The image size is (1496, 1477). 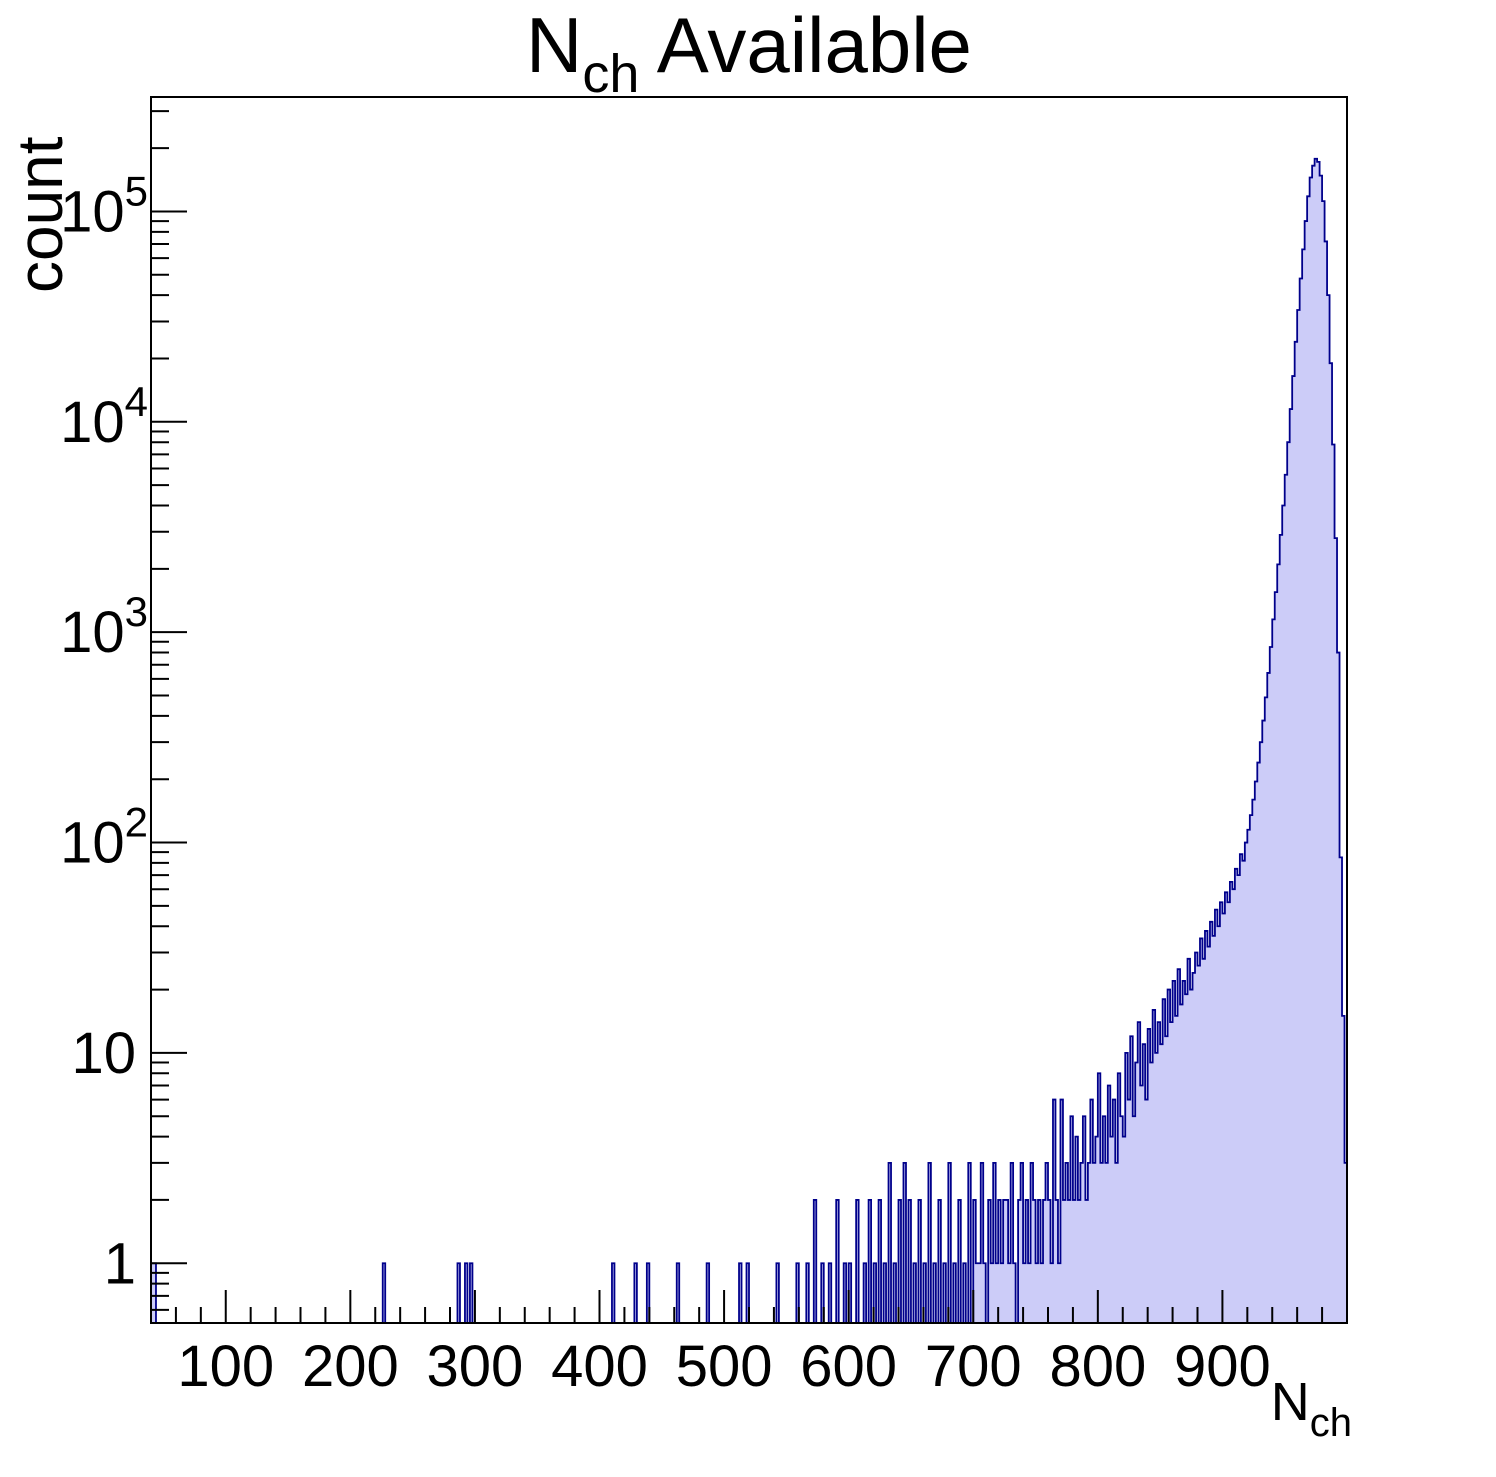 I want to click on y-tick-exponent: 3, so click(x=136, y=611).